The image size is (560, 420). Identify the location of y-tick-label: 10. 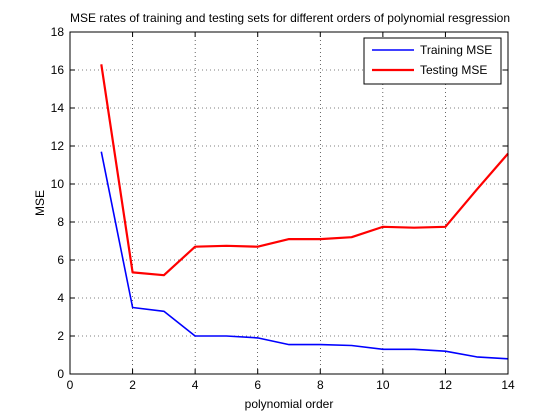
(58, 184).